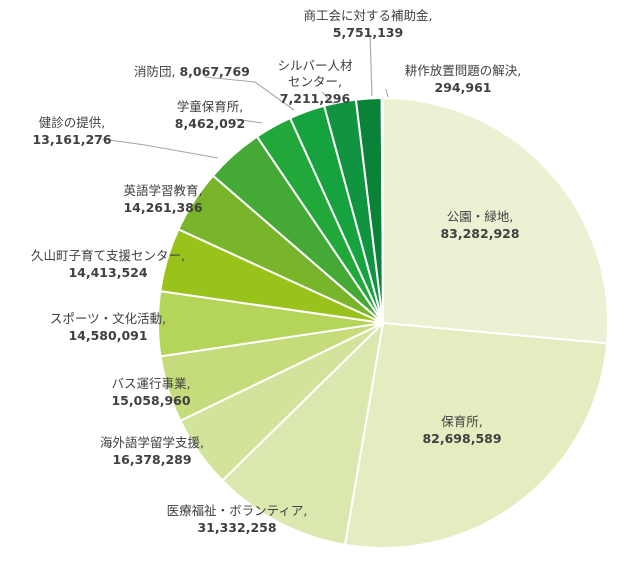 The image size is (622, 562). Describe the element at coordinates (461, 421) in the screenshot. I see `data-label-name: 保育所,` at that location.